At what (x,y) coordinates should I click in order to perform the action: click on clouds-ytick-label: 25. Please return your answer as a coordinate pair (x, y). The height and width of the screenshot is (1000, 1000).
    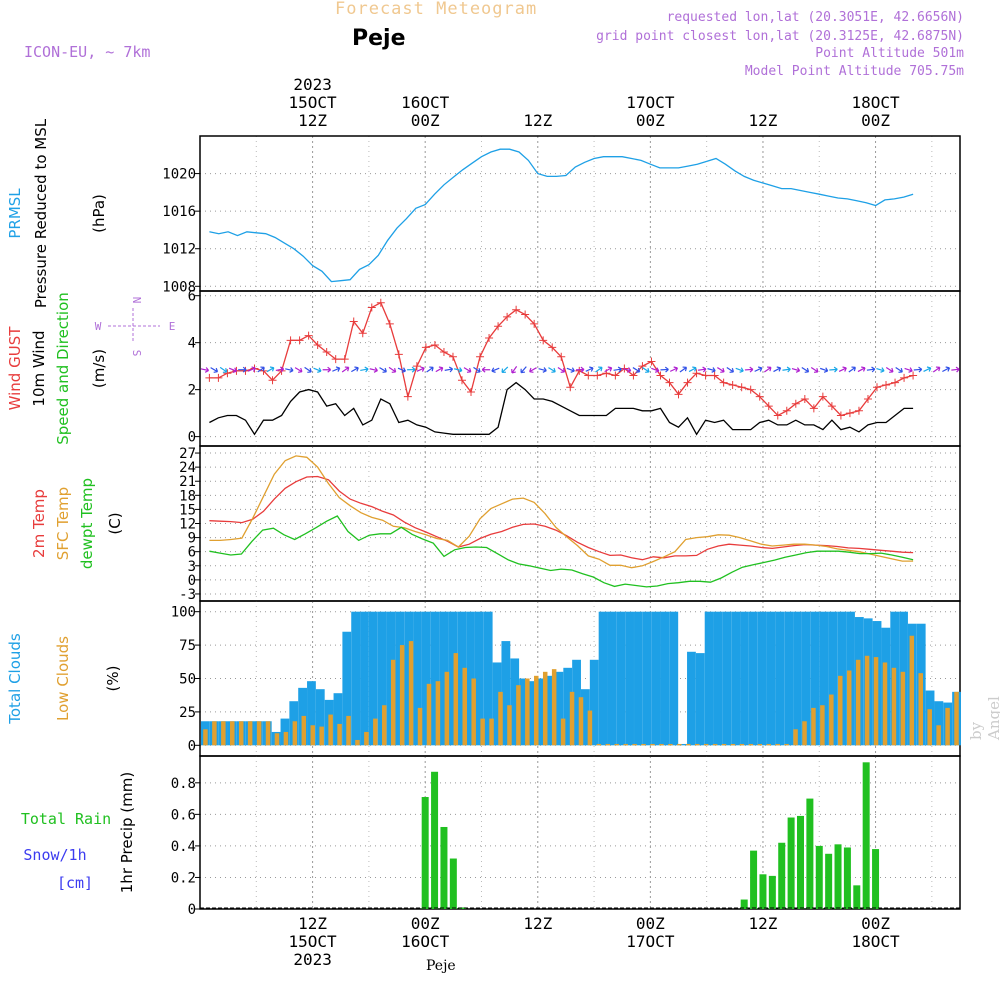
    Looking at the image, I should click on (187, 713).